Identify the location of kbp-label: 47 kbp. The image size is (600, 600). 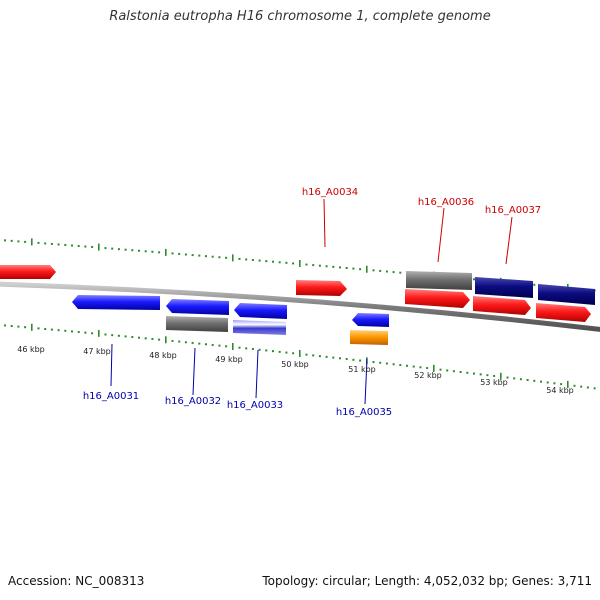
(97, 351).